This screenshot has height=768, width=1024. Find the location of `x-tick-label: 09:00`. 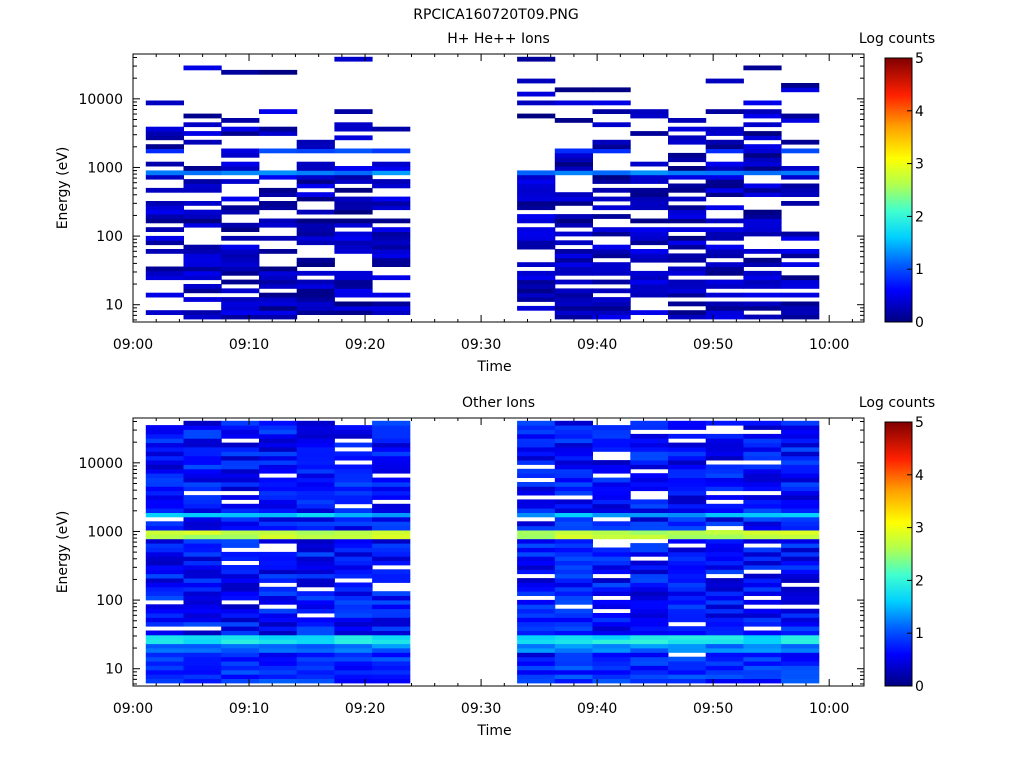

x-tick-label: 09:00 is located at coordinates (133, 709).